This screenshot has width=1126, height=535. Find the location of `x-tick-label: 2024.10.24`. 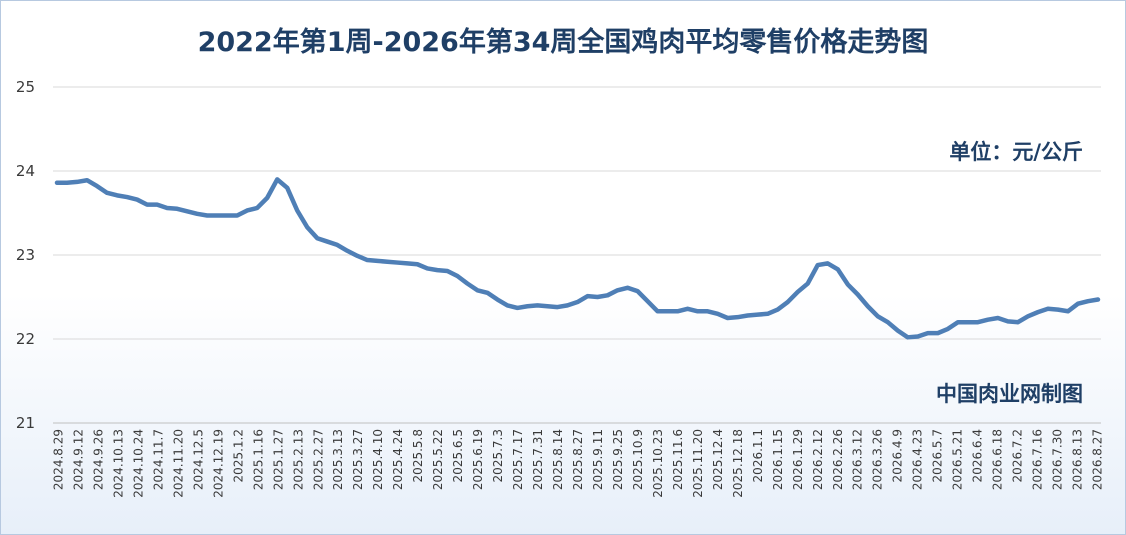

x-tick-label: 2024.10.24 is located at coordinates (138, 463).